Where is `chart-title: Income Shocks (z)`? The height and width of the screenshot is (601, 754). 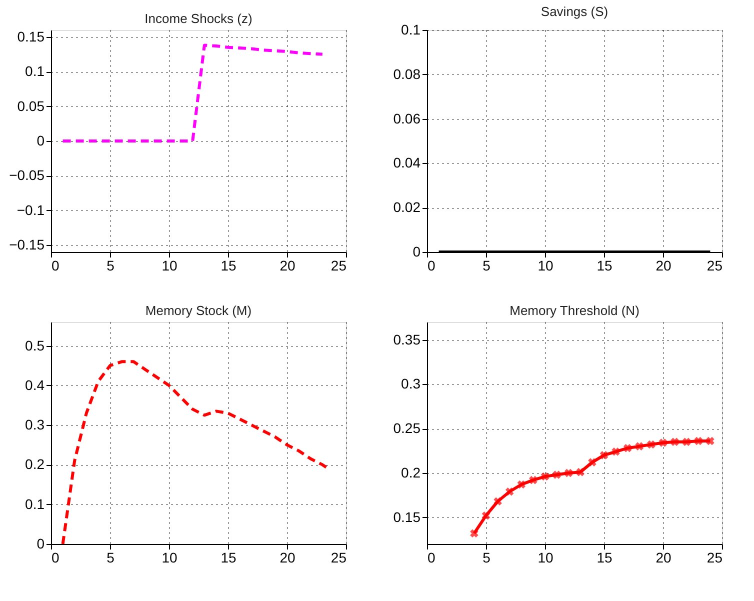 chart-title: Income Shocks (z) is located at coordinates (198, 18).